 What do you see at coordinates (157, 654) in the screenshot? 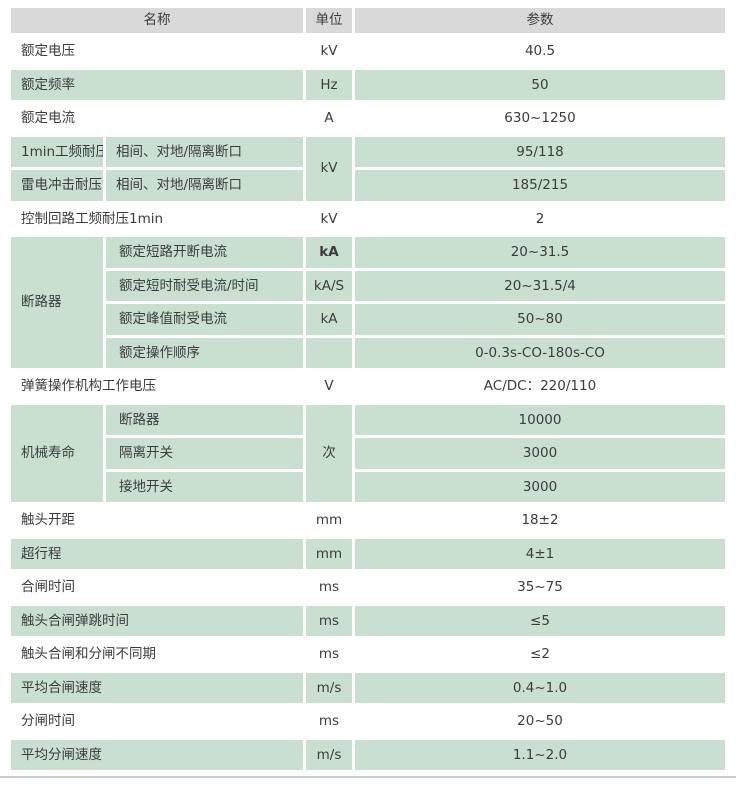
I see `param-name-cell: 触头合闸和分闸不同期` at bounding box center [157, 654].